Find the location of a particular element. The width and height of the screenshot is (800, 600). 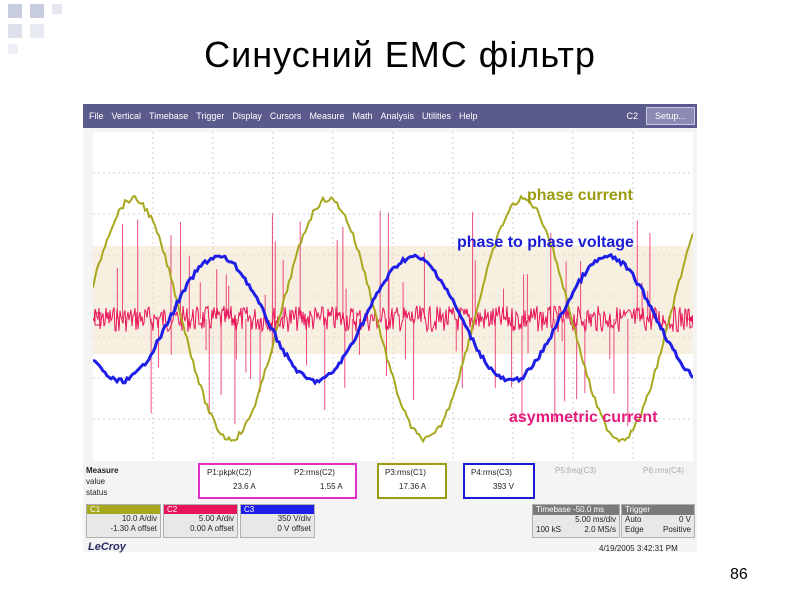

measure-p1-p2-box: P1:pkpk(C2) P2:rms(C2) 23.6 A 1.55 A is located at coordinates (277, 481).